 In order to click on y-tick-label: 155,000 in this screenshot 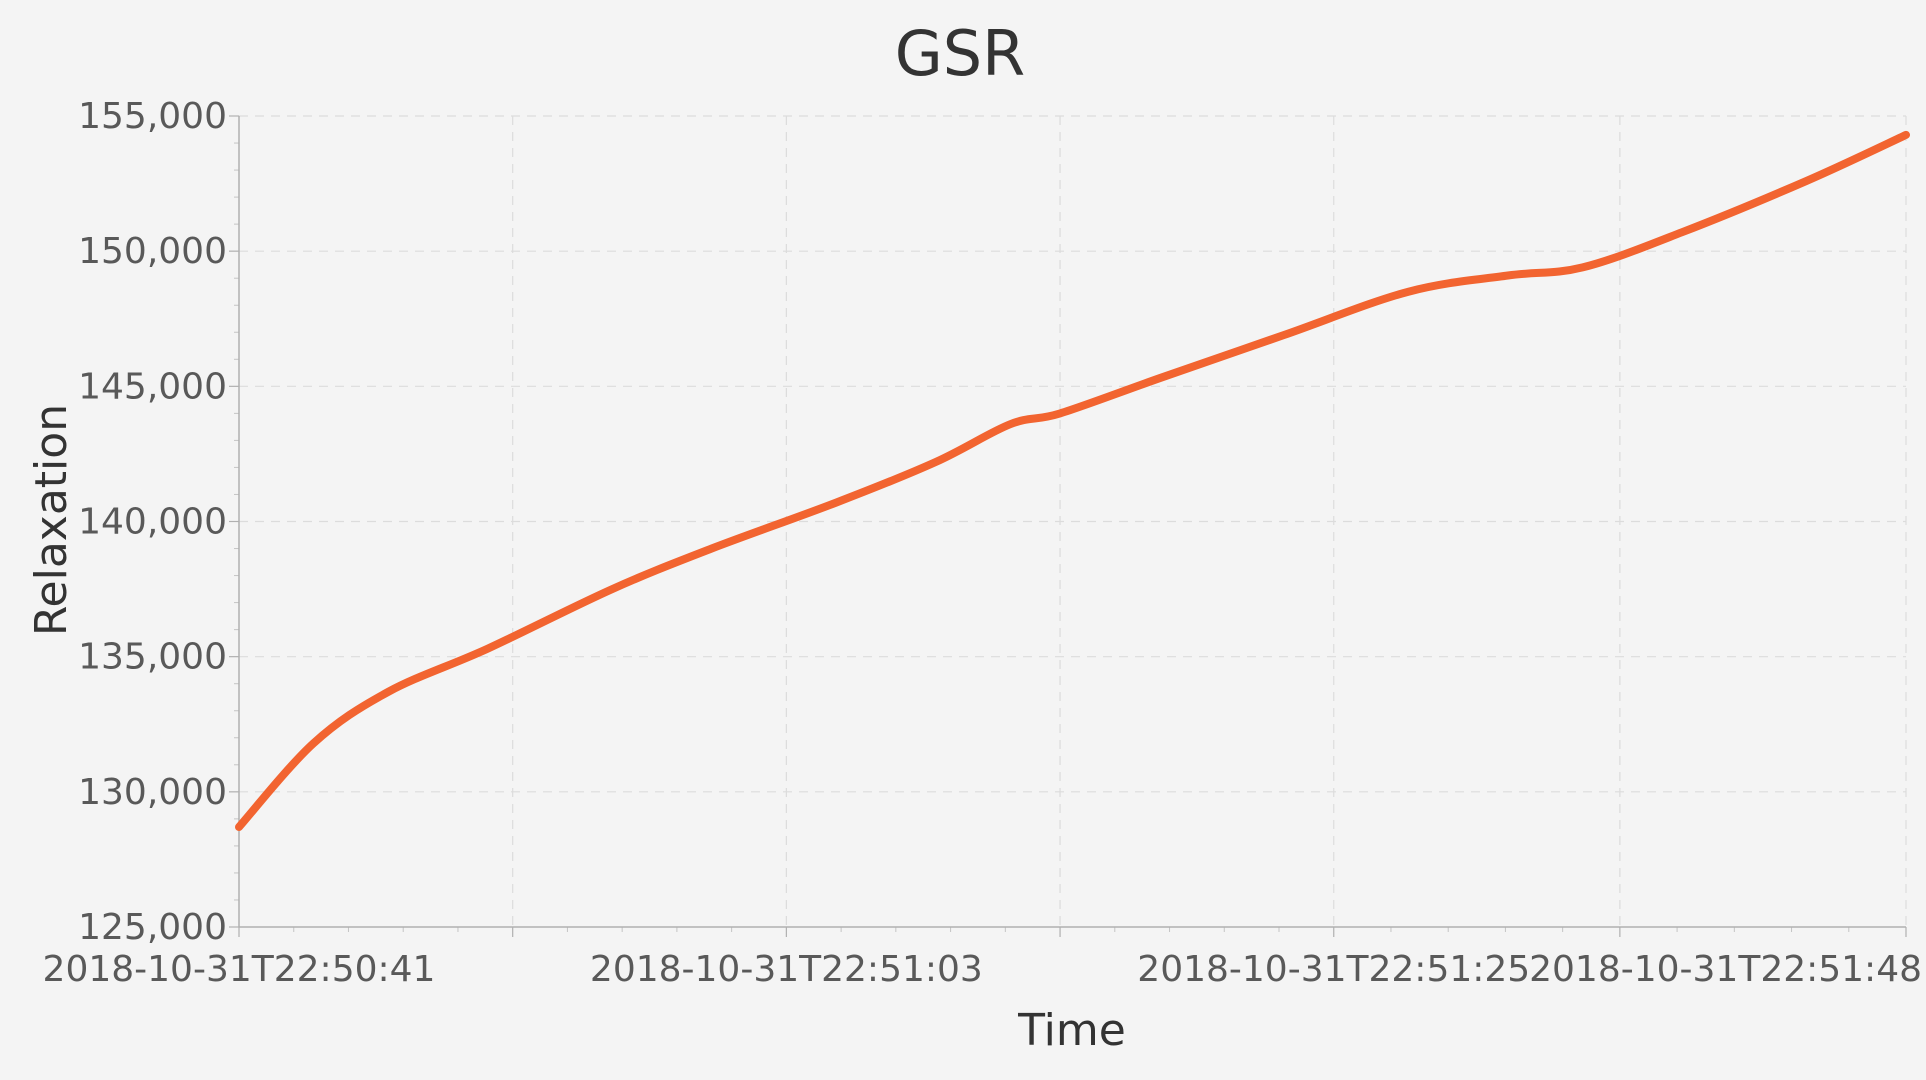, I will do `click(152, 116)`.